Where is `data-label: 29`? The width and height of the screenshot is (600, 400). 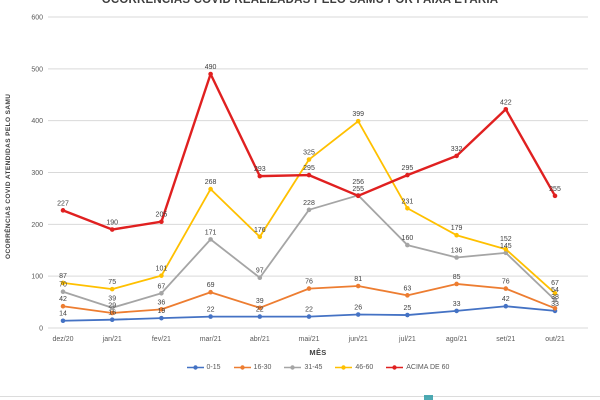 data-label: 29 is located at coordinates (112, 306).